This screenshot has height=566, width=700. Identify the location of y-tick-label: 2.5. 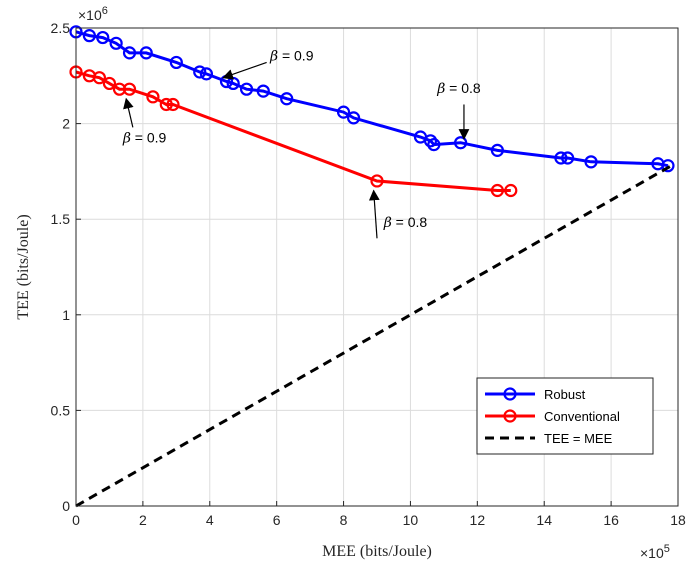
(61, 28).